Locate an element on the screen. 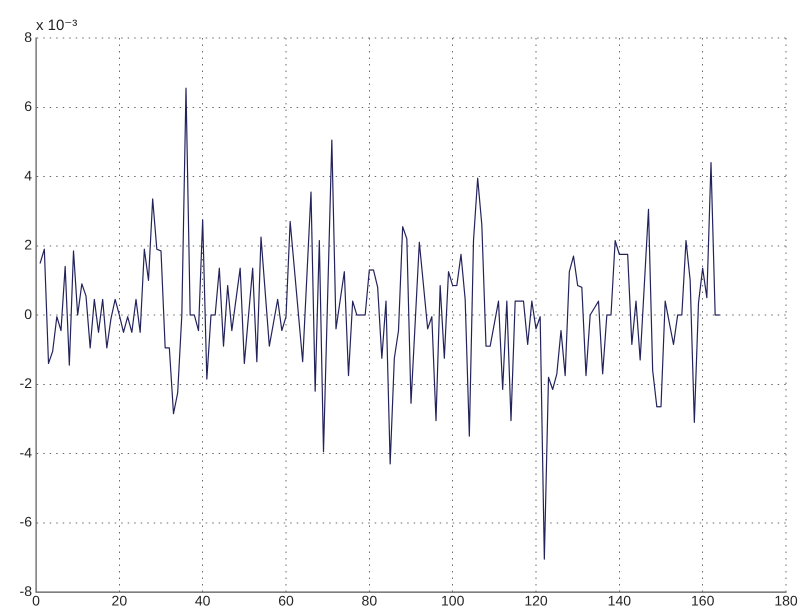 This screenshot has width=802, height=609. x-tick-label: 20 is located at coordinates (120, 600).